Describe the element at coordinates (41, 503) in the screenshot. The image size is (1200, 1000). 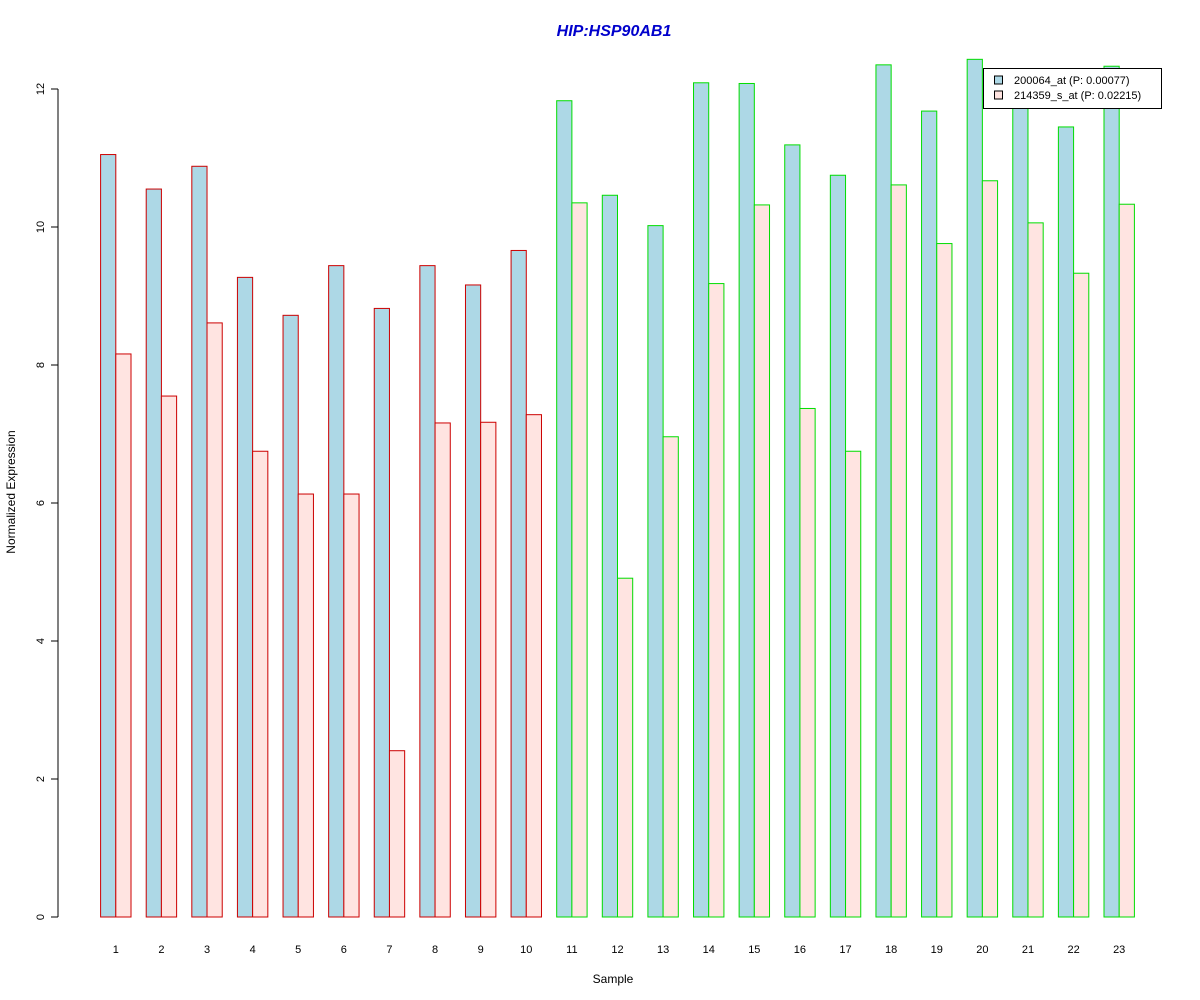
I see `y-tick-label: 6` at that location.